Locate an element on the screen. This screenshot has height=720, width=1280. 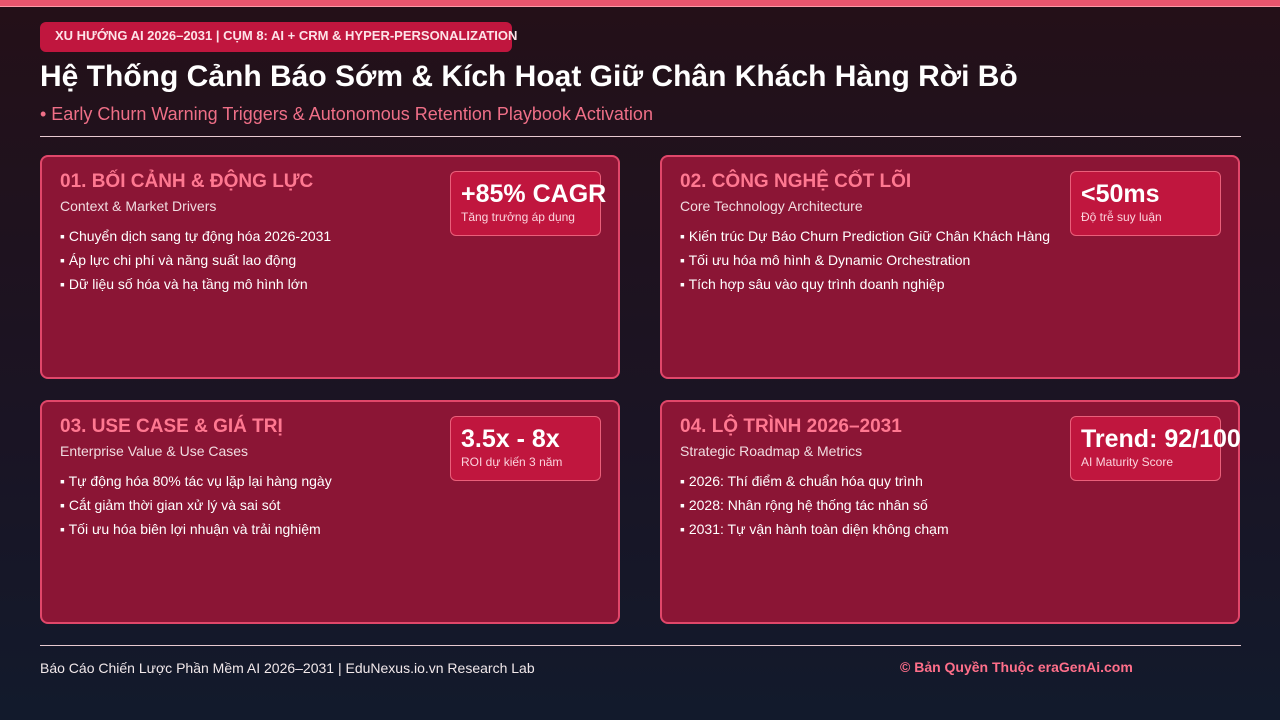
badge: +85% CAGR Tăng trưởng áp dụng is located at coordinates (528, 203).